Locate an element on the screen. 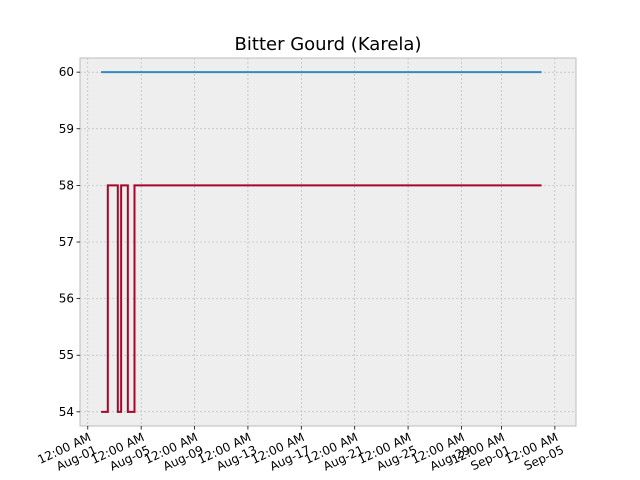 Image resolution: width=640 pixels, height=480 pixels. y-axis-ticks: 54 55 56 57 58 59 60 is located at coordinates (69, 242).